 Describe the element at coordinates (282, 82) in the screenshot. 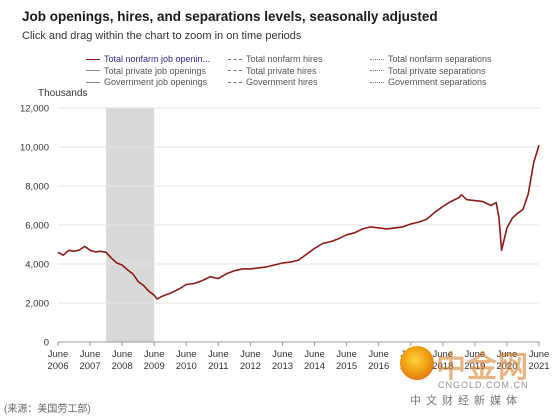

I see `legend-label: Government hires` at that location.